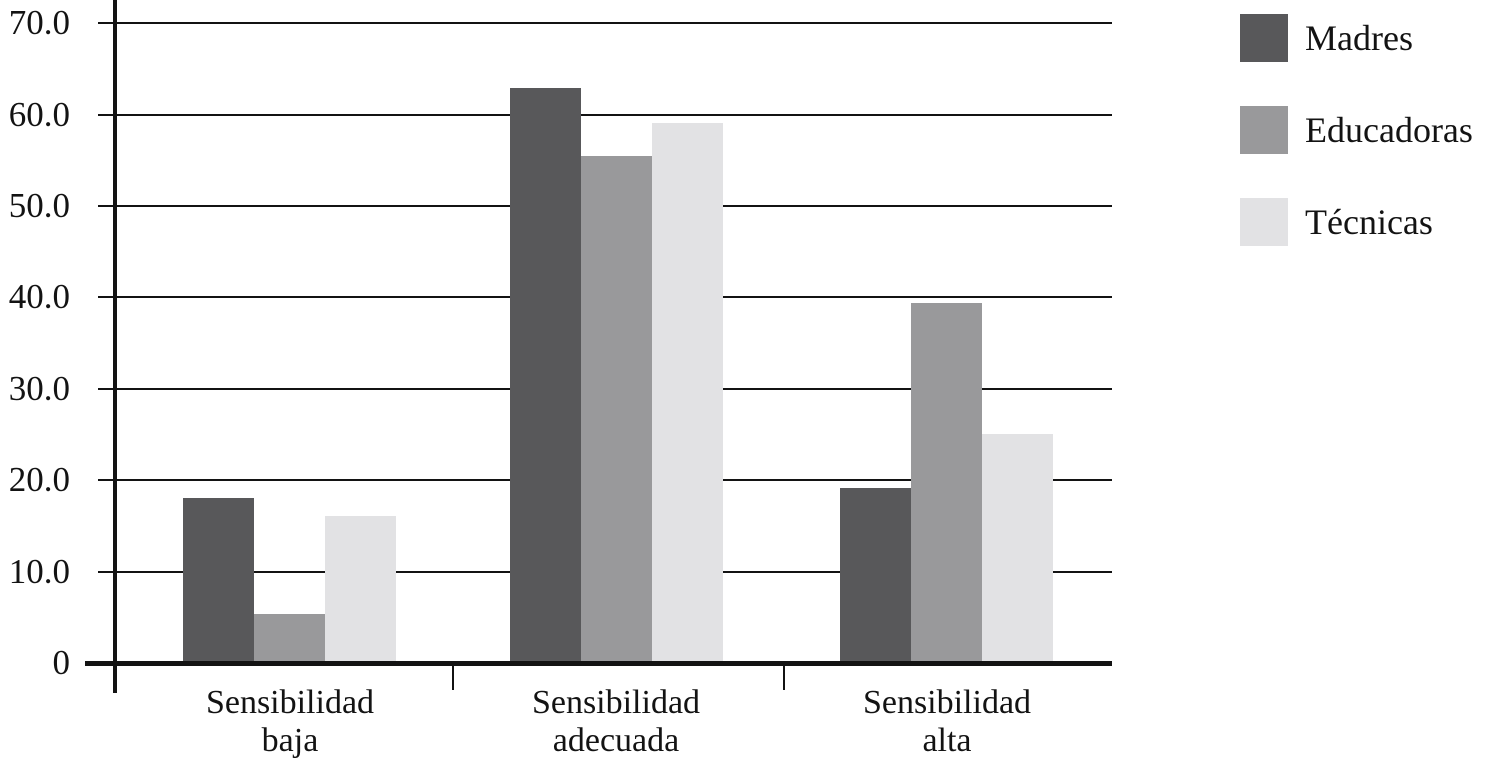 Image resolution: width=1495 pixels, height=770 pixels. Describe the element at coordinates (947, 740) in the screenshot. I see `category-label-line2: alta` at that location.